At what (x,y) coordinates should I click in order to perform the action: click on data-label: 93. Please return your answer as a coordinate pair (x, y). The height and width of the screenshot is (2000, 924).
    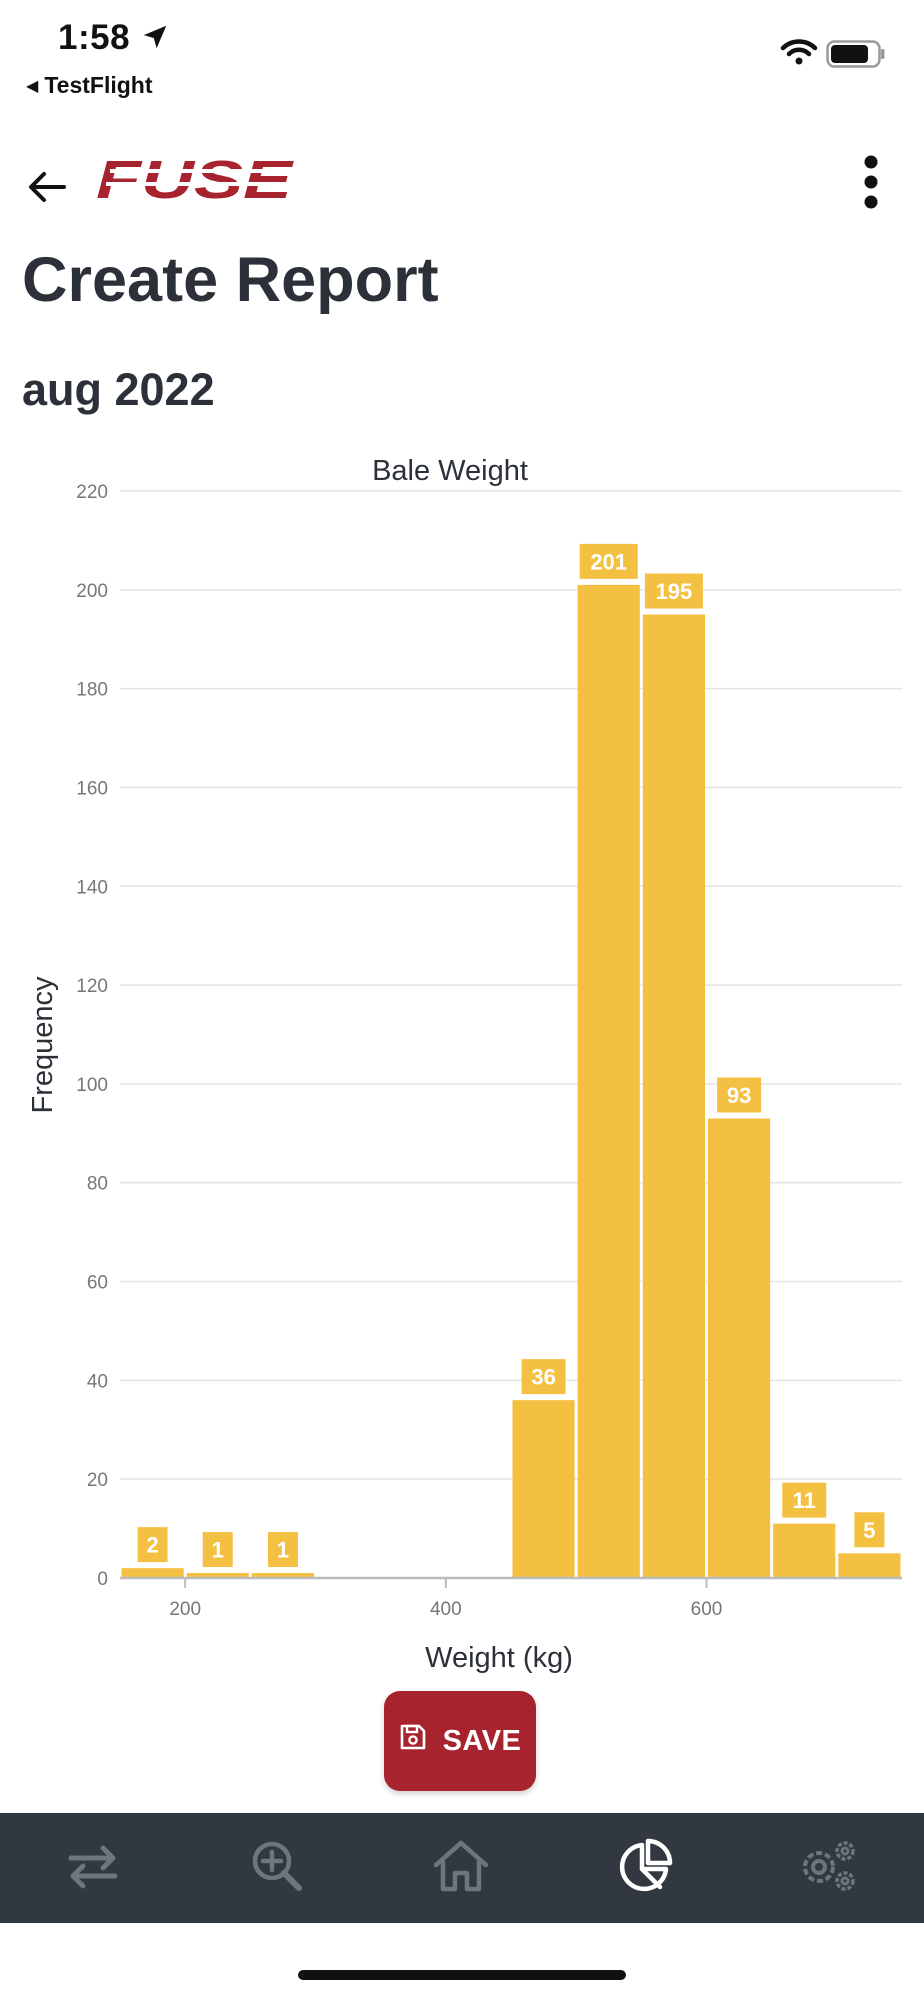
    Looking at the image, I should click on (739, 1095).